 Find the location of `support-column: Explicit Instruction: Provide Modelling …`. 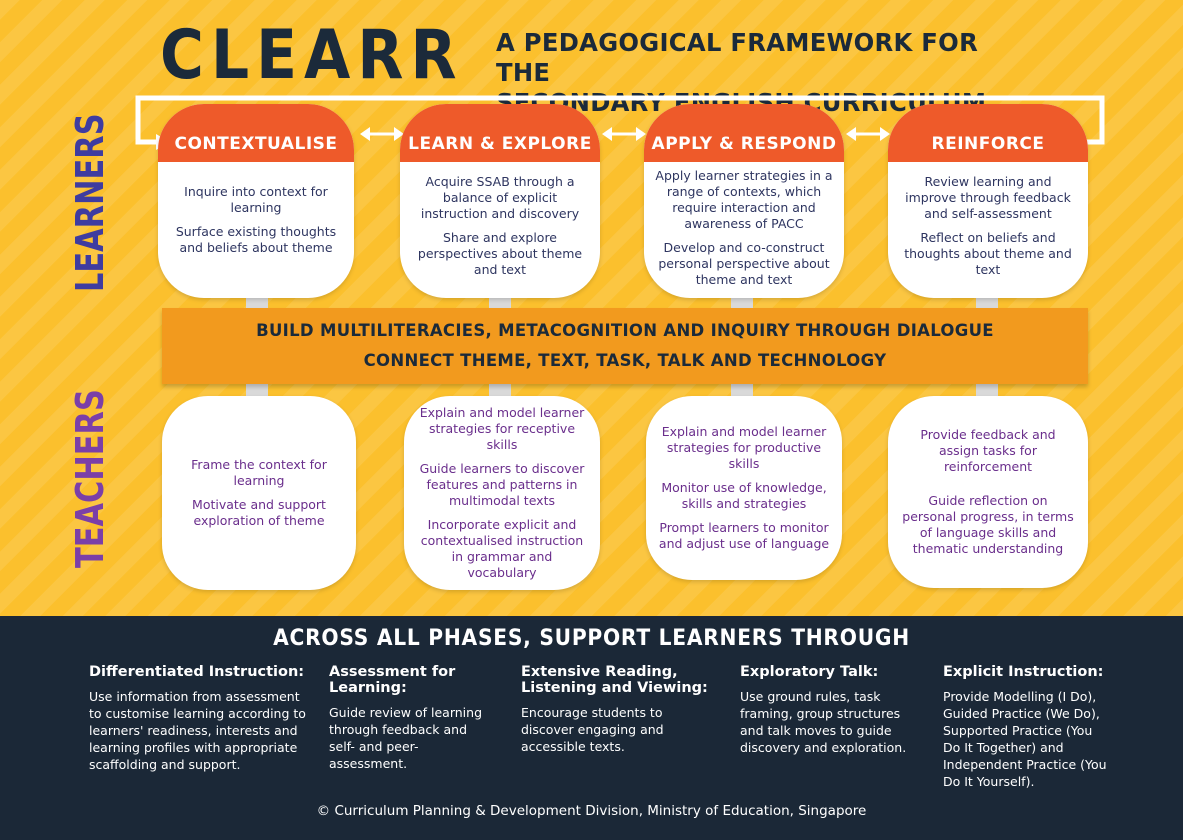

support-column: Explicit Instruction: Provide Modelling … is located at coordinates (1028, 727).